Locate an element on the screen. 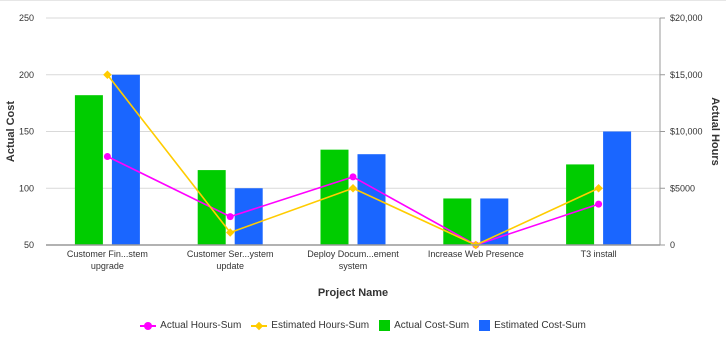 The height and width of the screenshot is (341, 726). legend-line-circle-icon is located at coordinates (148, 326).